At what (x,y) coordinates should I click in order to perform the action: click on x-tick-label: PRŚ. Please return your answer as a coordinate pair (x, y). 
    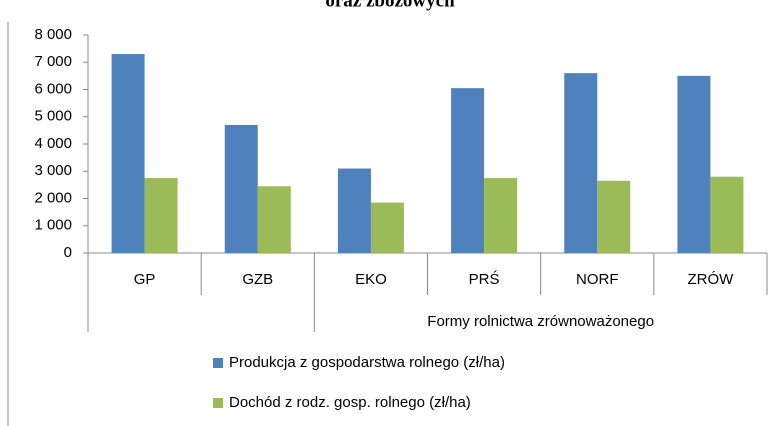
    Looking at the image, I should click on (484, 279).